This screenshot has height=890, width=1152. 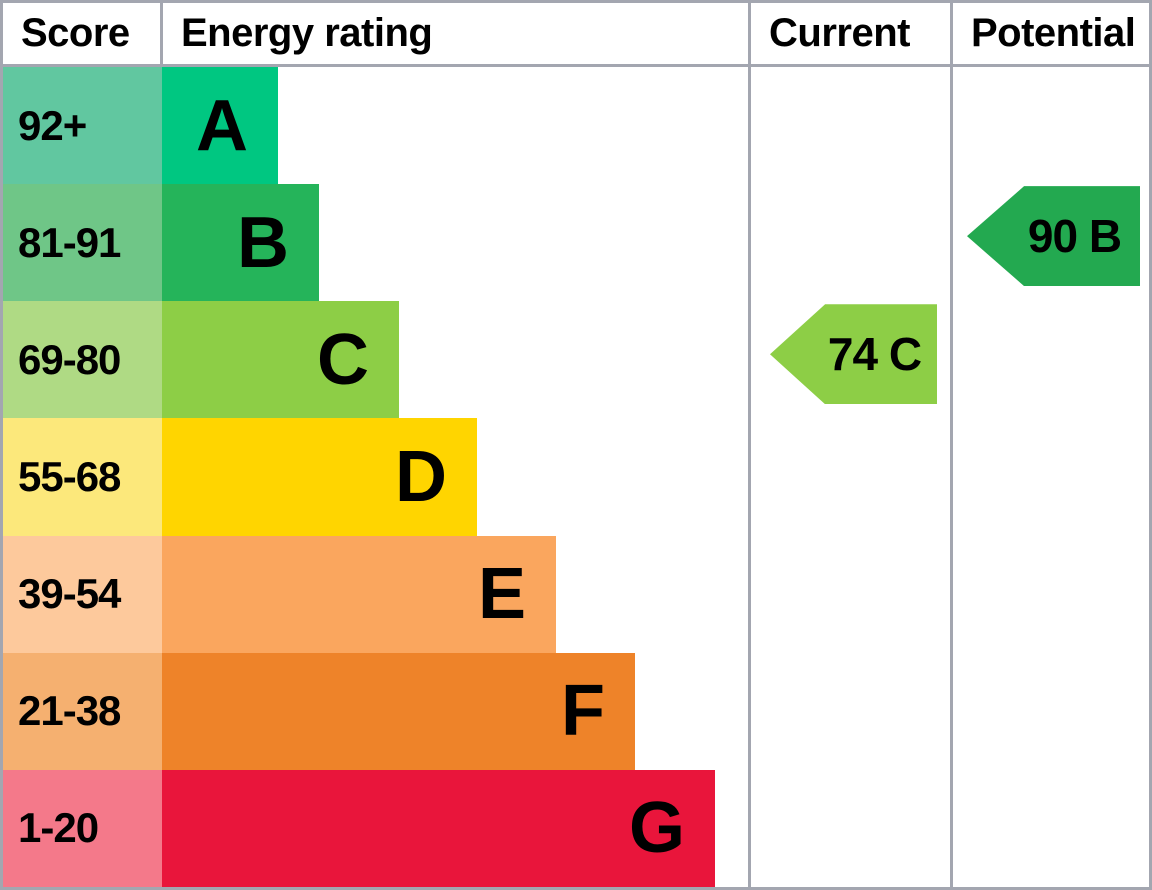 I want to click on chart-header: Score Energy rating Current Potential, so click(x=576, y=35).